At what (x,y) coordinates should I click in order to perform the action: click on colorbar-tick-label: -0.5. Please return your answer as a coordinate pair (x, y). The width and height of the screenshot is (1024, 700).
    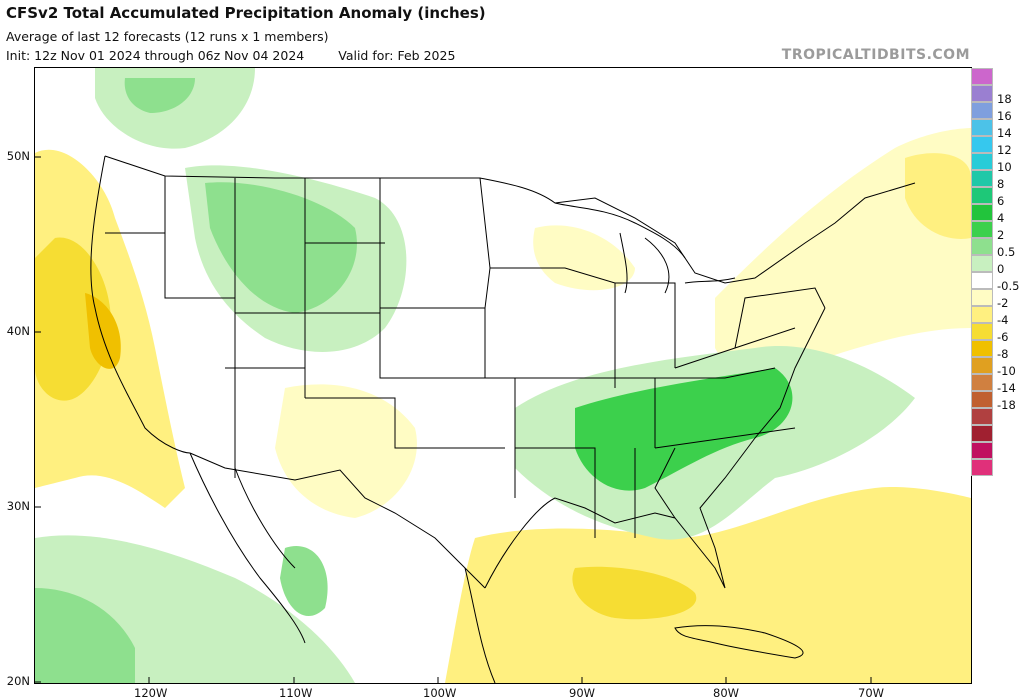
    Looking at the image, I should click on (1008, 286).